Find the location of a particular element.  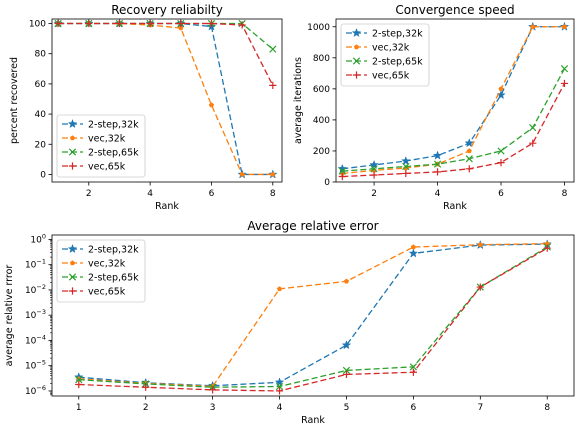

y-tick-label: 10⁻⁶ is located at coordinates (35, 390).